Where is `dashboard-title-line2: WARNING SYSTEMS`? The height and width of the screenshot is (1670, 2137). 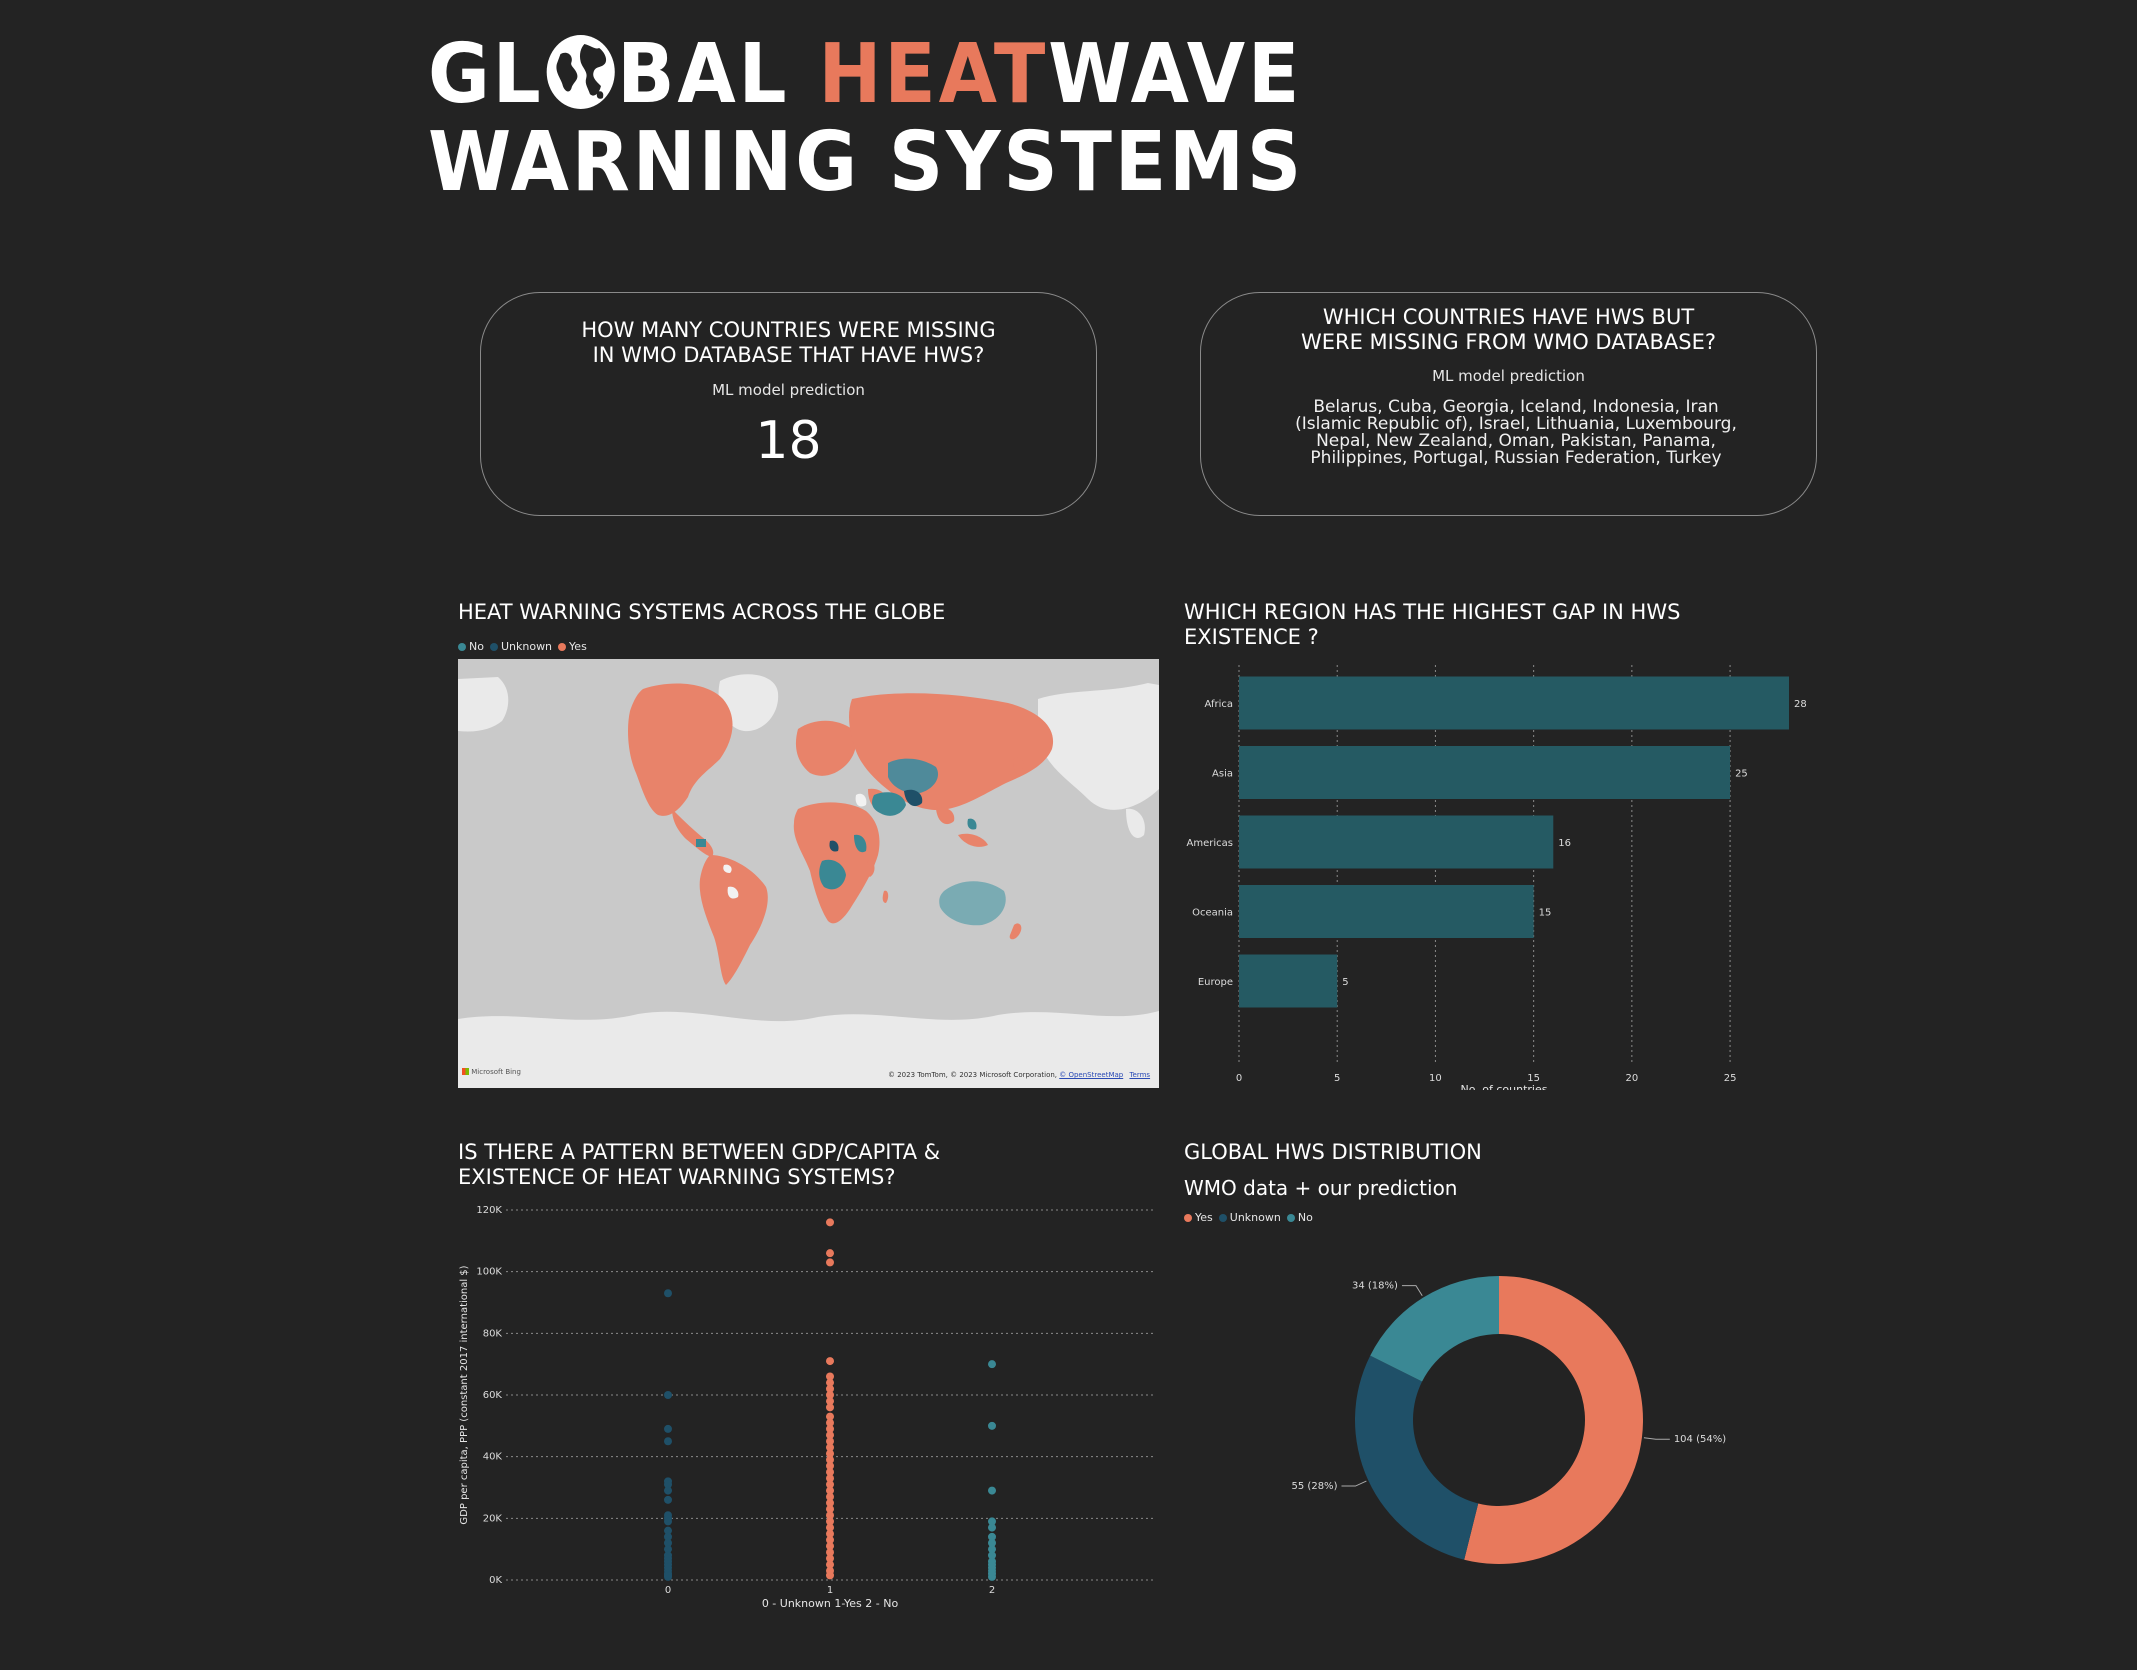
dashboard-title-line2: WARNING SYSTEMS is located at coordinates (866, 162).